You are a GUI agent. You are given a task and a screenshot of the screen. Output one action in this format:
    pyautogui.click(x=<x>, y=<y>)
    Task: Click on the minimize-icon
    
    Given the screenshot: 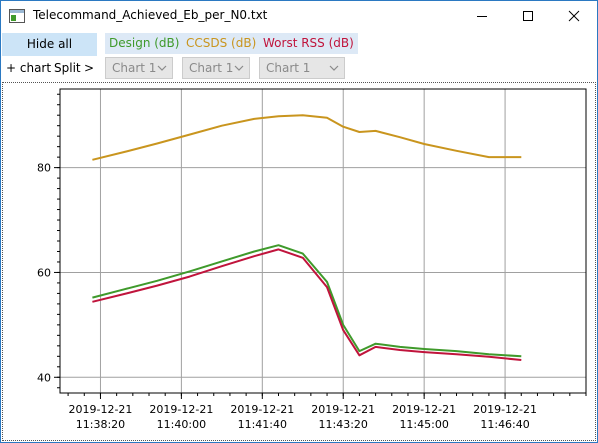 What is the action you would take?
    pyautogui.click(x=482, y=16)
    